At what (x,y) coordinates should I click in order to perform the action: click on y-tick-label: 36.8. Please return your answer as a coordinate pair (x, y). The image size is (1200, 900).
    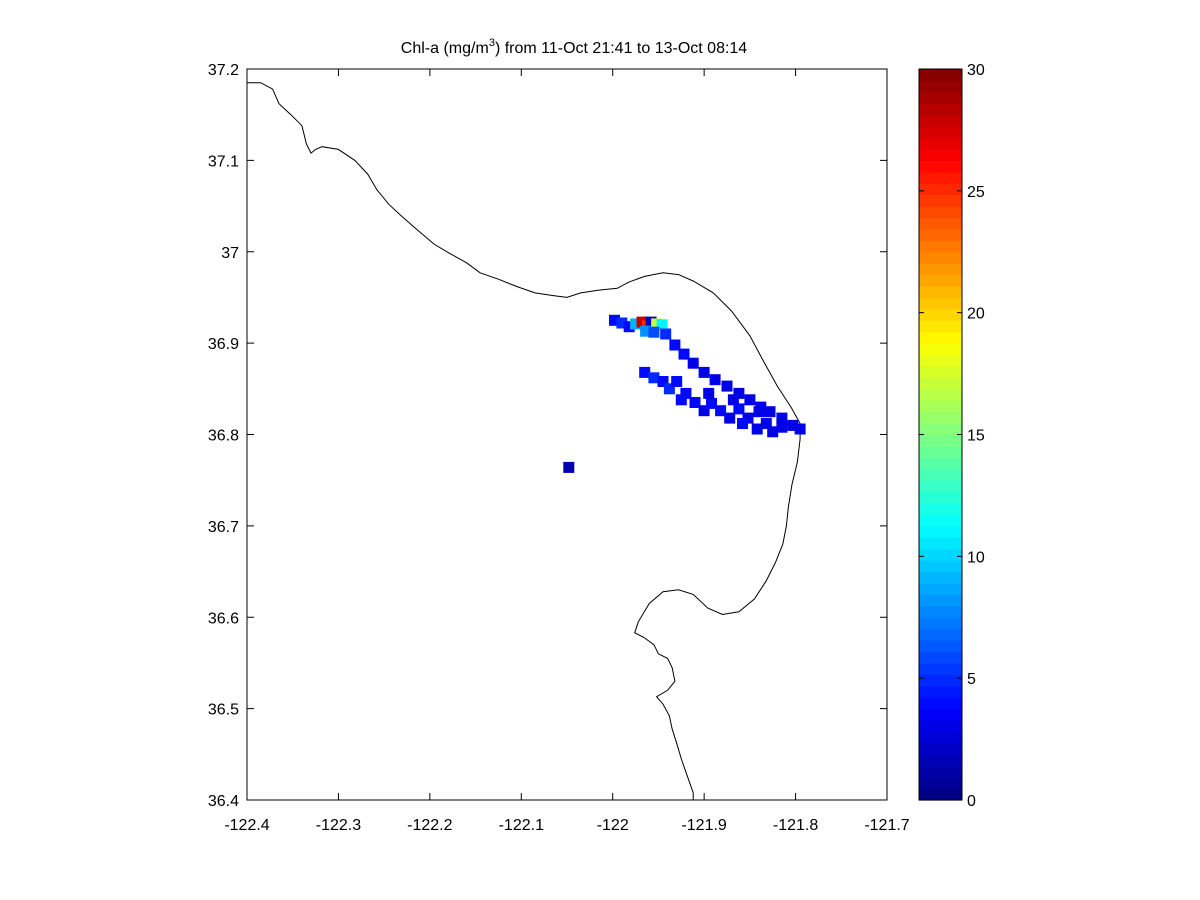
    Looking at the image, I should click on (223, 436).